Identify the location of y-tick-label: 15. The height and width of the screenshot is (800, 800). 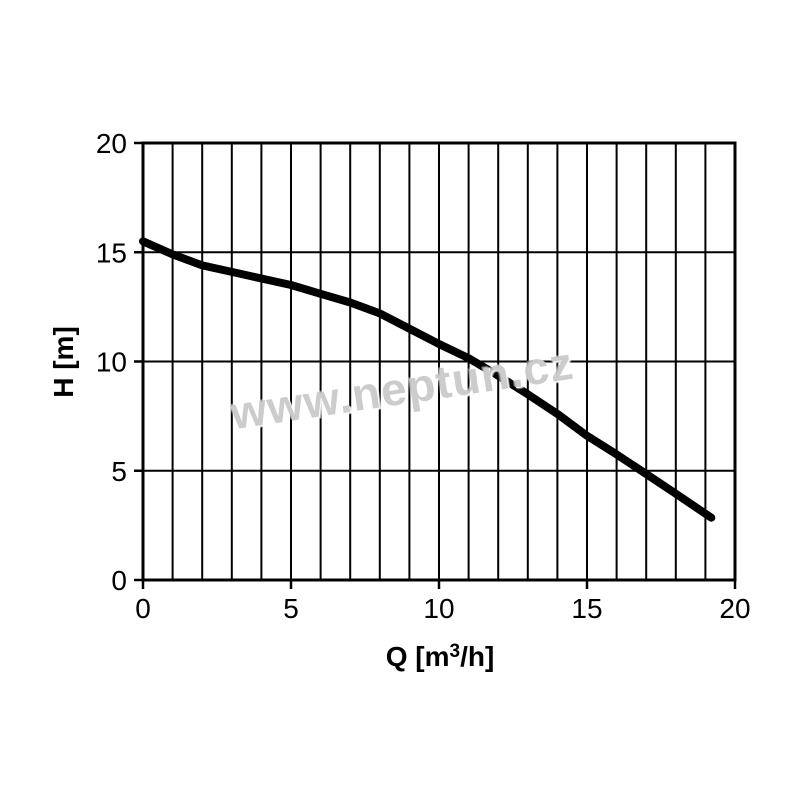
(111, 252).